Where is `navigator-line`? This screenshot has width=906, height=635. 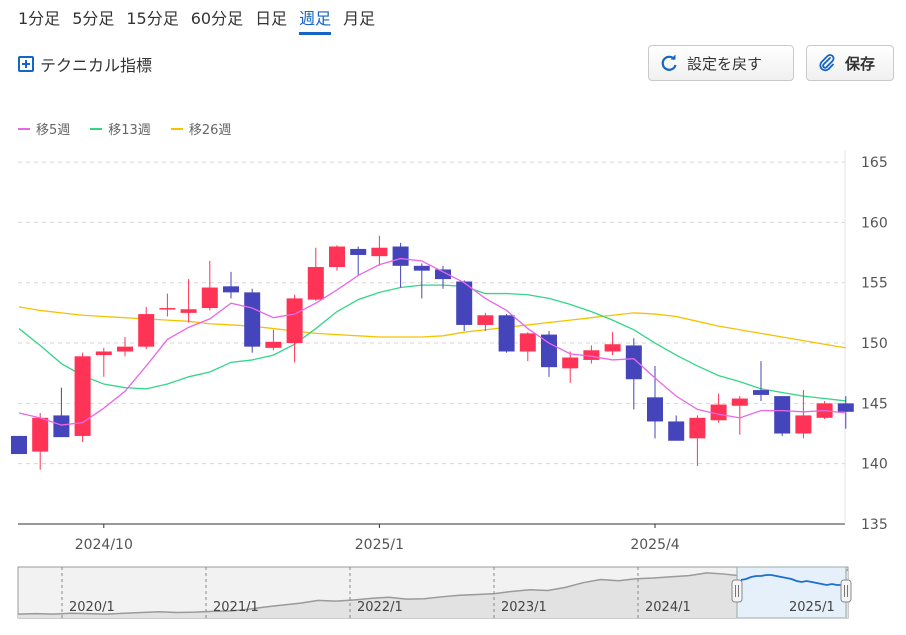 navigator-line is located at coordinates (433, 592).